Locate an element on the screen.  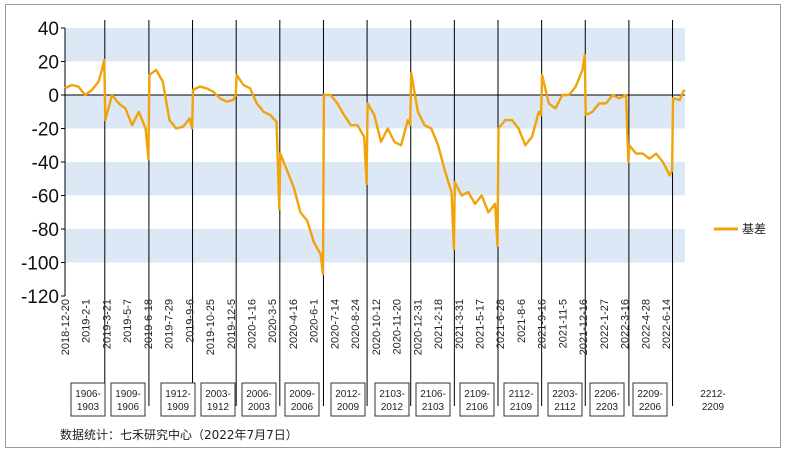
contract-label: 2006 is located at coordinates (302, 407).